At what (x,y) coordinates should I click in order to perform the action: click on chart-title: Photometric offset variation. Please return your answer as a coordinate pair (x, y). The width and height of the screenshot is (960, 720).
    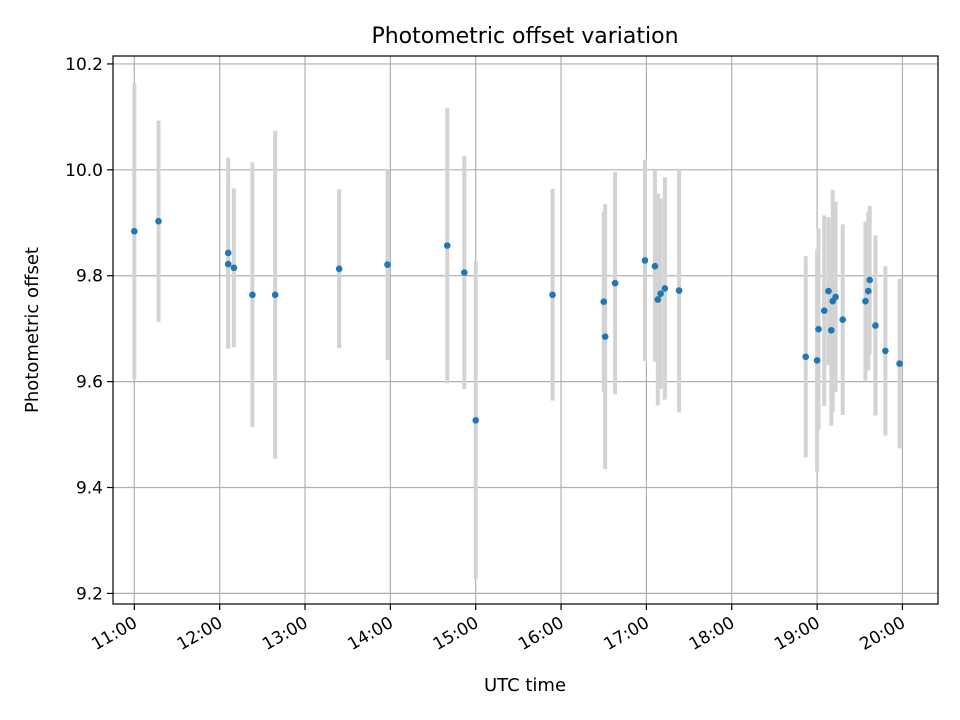
    Looking at the image, I should click on (524, 36).